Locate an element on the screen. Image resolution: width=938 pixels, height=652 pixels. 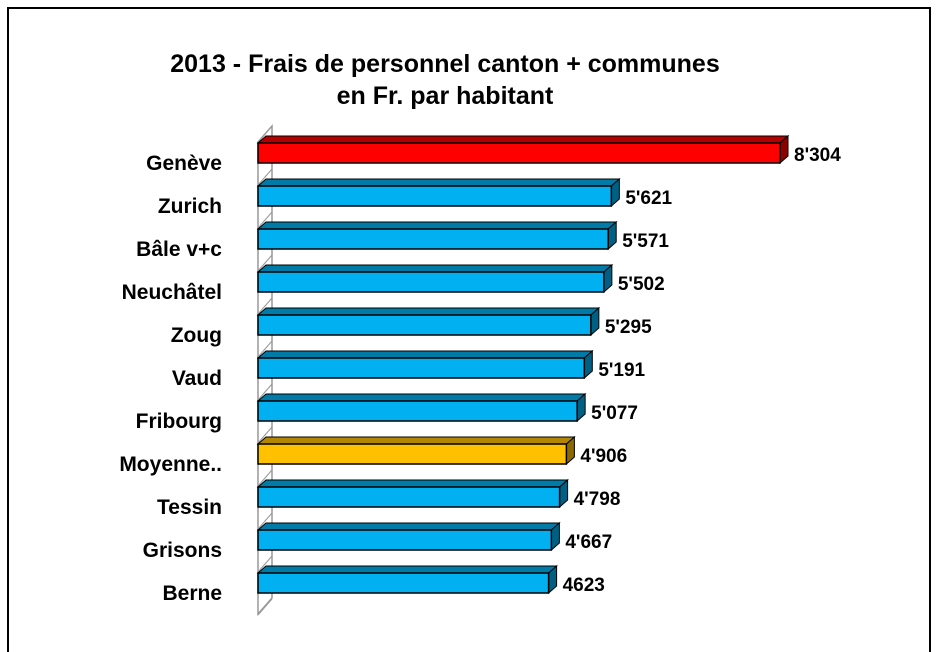
data-label: 5'621 is located at coordinates (648, 198).